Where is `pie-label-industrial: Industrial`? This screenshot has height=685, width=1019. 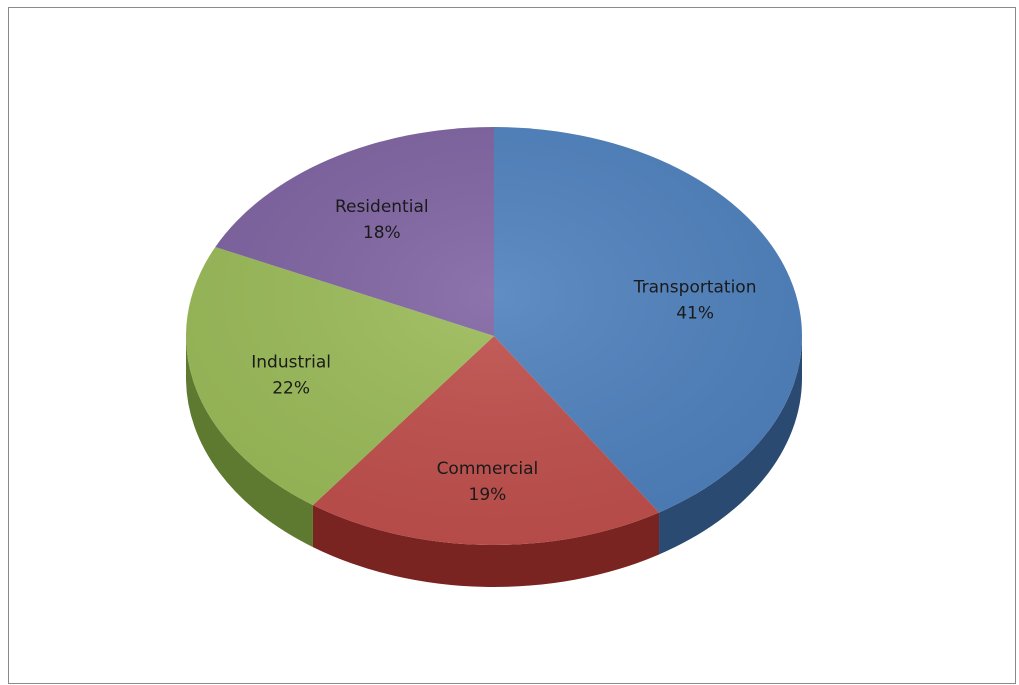
pie-label-industrial: Industrial is located at coordinates (291, 362).